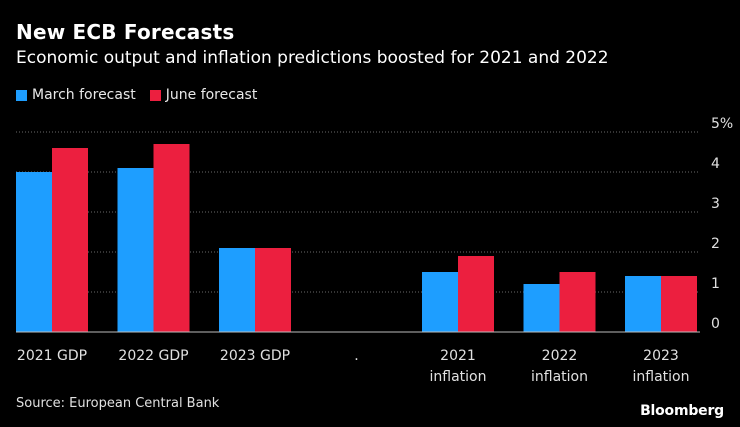  Describe the element at coordinates (21, 95) in the screenshot. I see `legend-swatch-march` at that location.